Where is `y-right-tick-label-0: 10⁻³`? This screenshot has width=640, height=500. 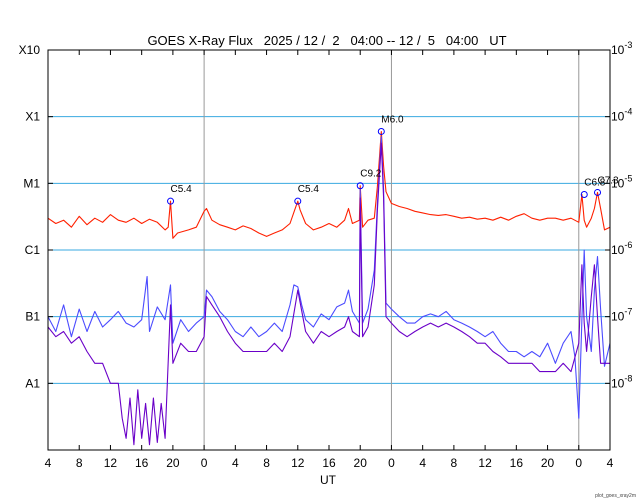 y-right-tick-label-0: 10⁻³ is located at coordinates (621, 48).